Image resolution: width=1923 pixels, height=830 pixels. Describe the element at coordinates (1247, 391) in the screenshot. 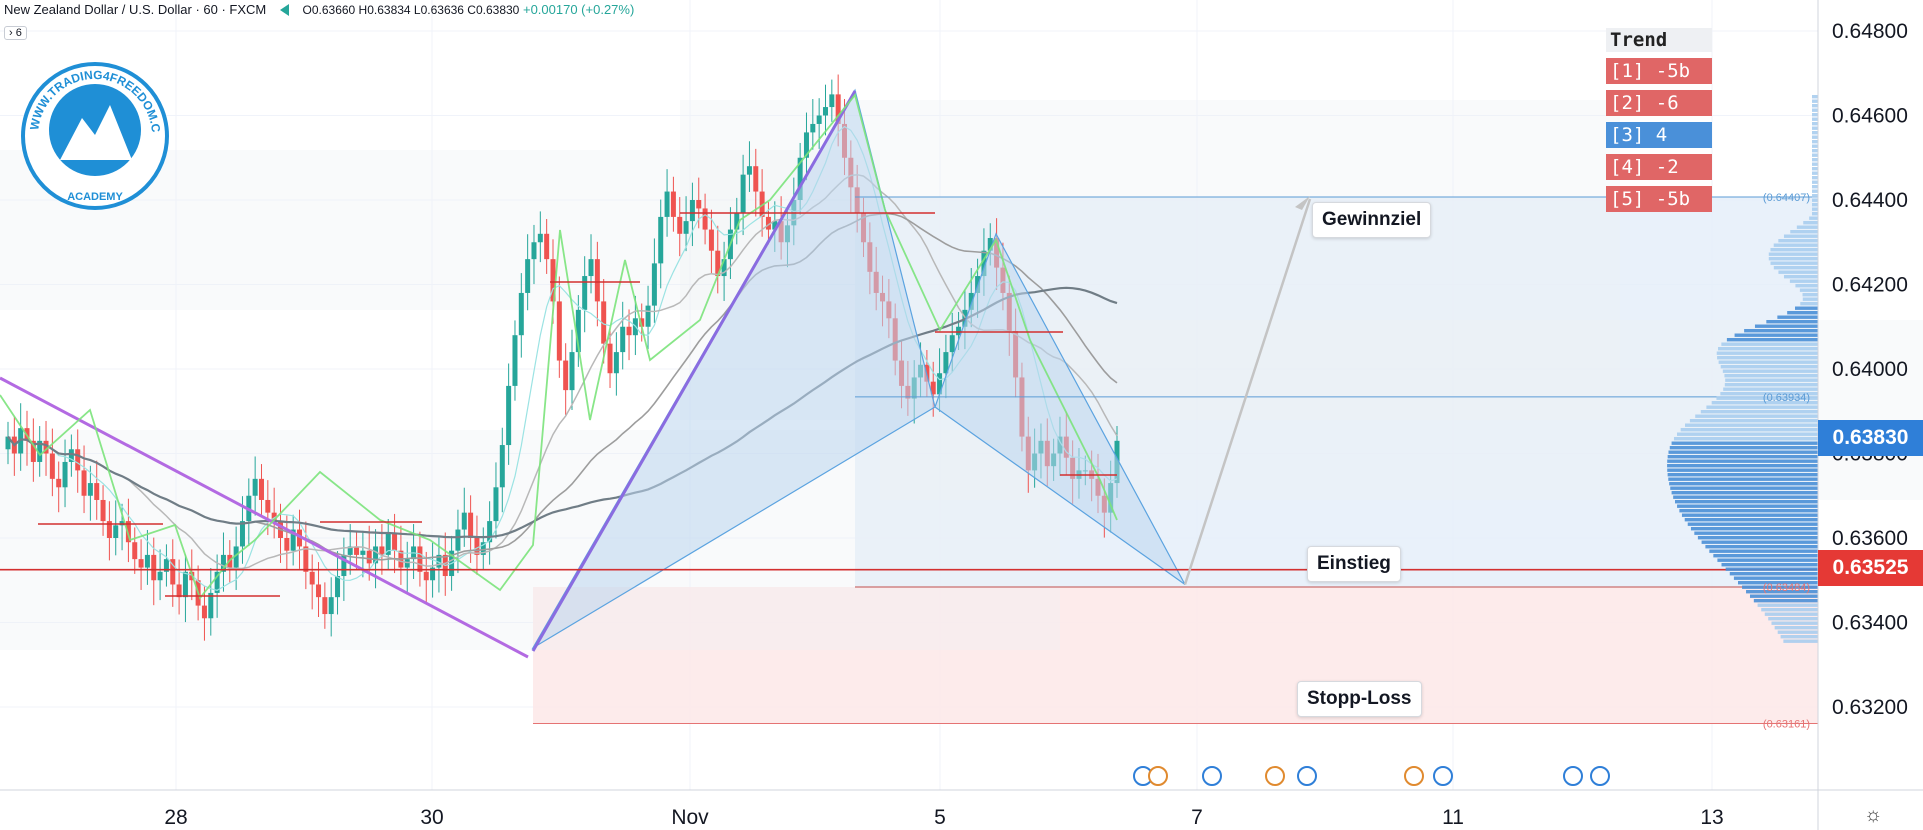

I see `projection-arrow` at that location.